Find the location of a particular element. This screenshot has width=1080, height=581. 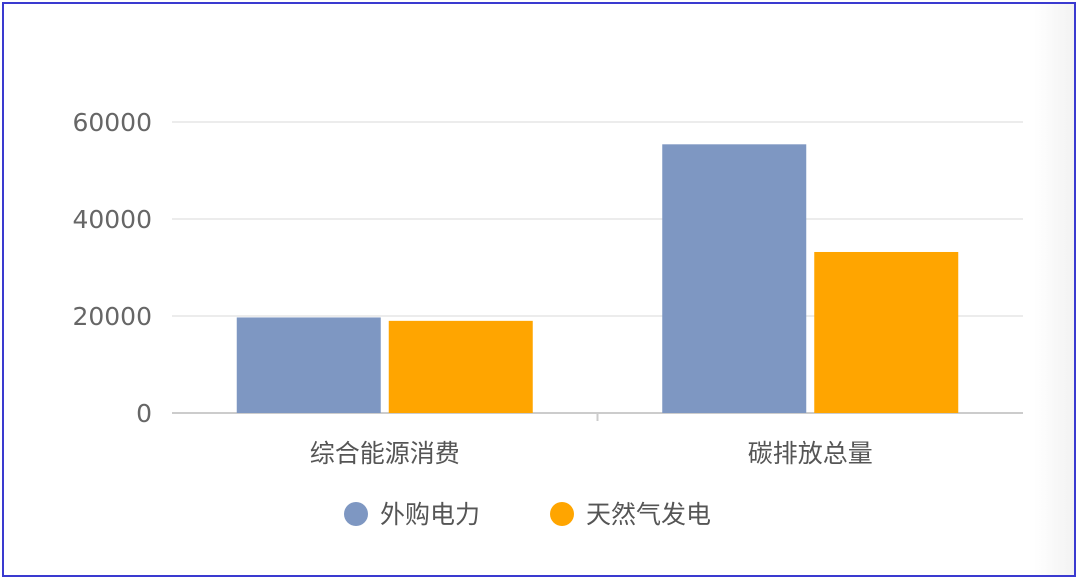

legend-label: 外购电力 is located at coordinates (430, 514).